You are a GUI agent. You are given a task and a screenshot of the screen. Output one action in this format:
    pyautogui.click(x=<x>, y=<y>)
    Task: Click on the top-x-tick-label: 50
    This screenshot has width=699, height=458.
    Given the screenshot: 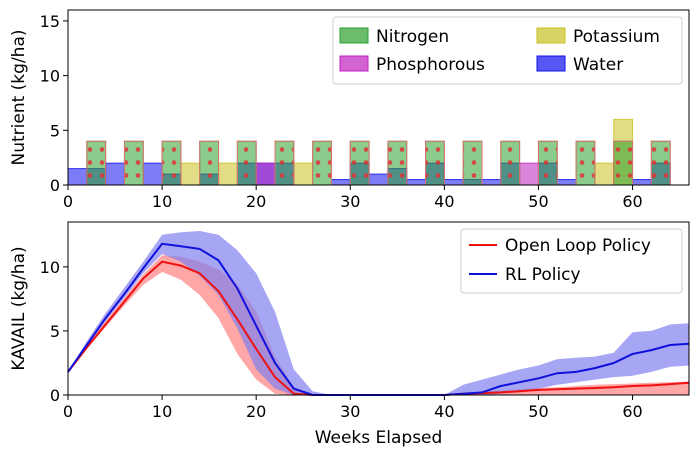 What is the action you would take?
    pyautogui.click(x=538, y=201)
    